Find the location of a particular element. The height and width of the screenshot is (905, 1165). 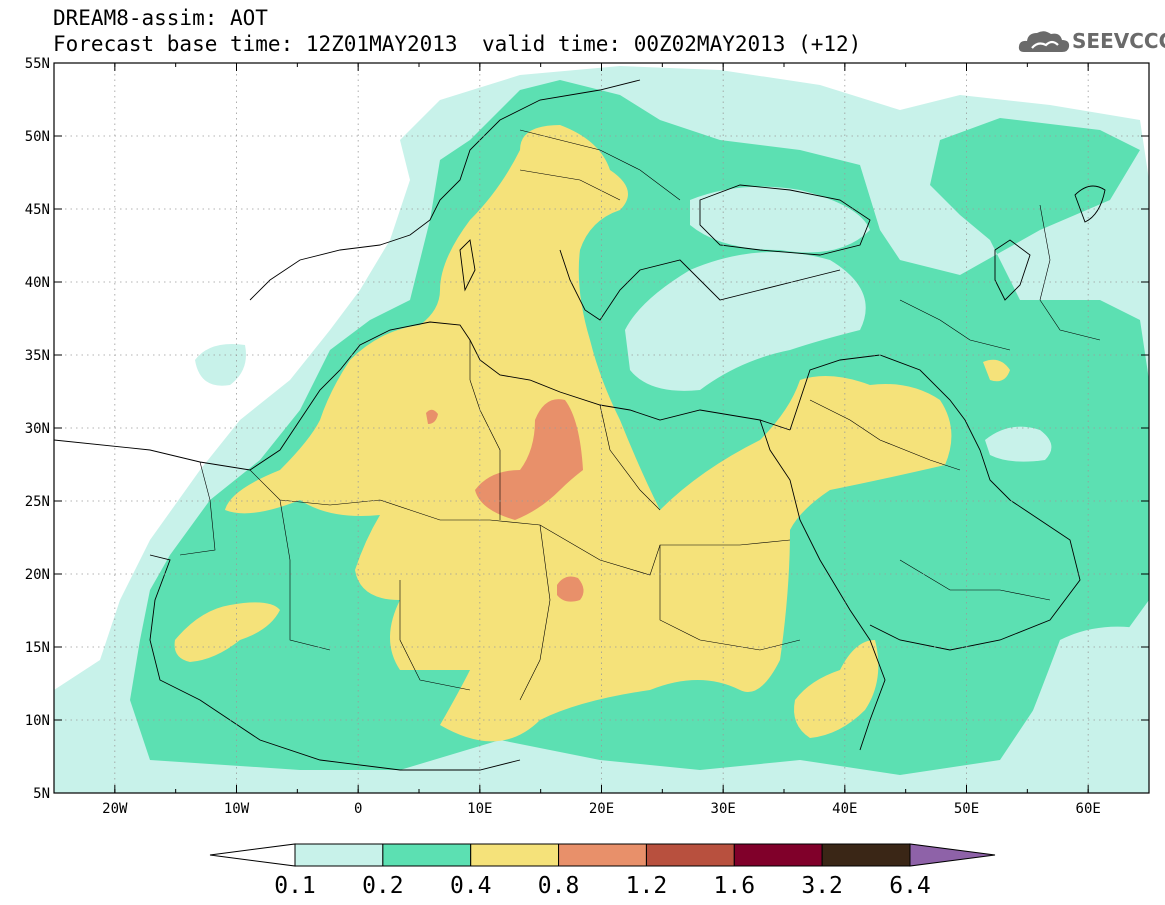

lat-tick-label: 25N is located at coordinates (37, 502).